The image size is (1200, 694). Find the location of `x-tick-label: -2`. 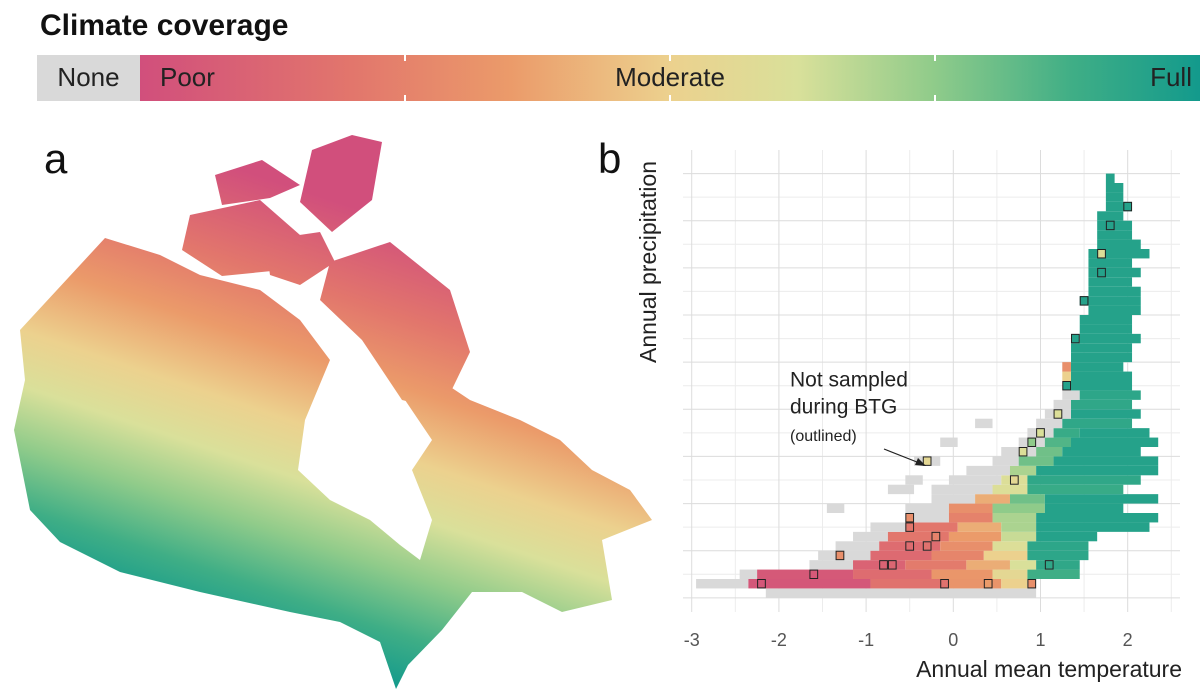

x-tick-label: -2 is located at coordinates (779, 640).